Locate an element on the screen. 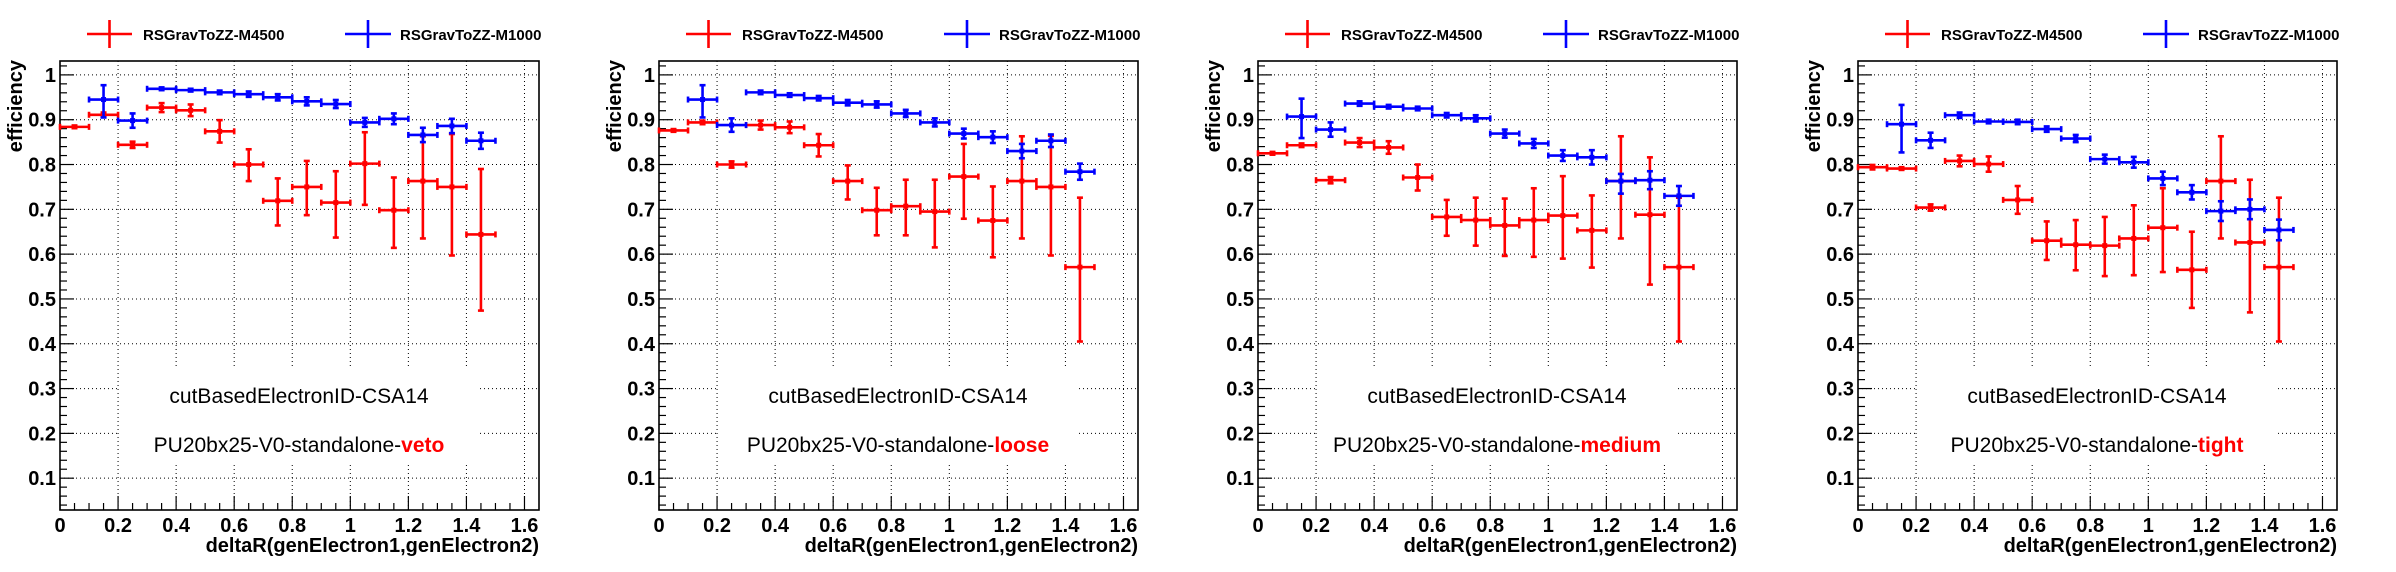 This screenshot has width=2396, height=572. y-axis-title: efficiency is located at coordinates (615, 105).